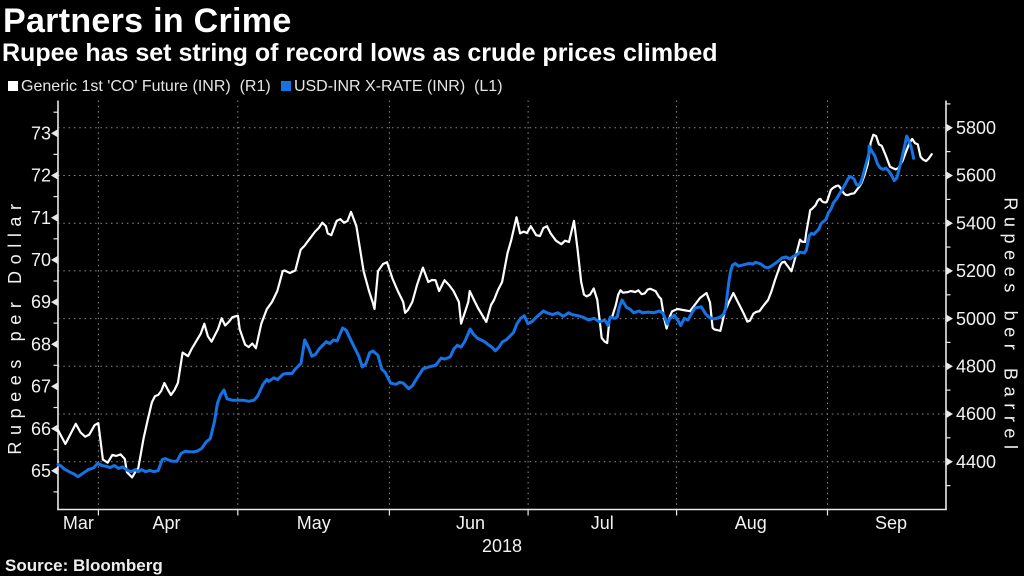  What do you see at coordinates (602, 523) in the screenshot?
I see `svg-text: Jul` at bounding box center [602, 523].